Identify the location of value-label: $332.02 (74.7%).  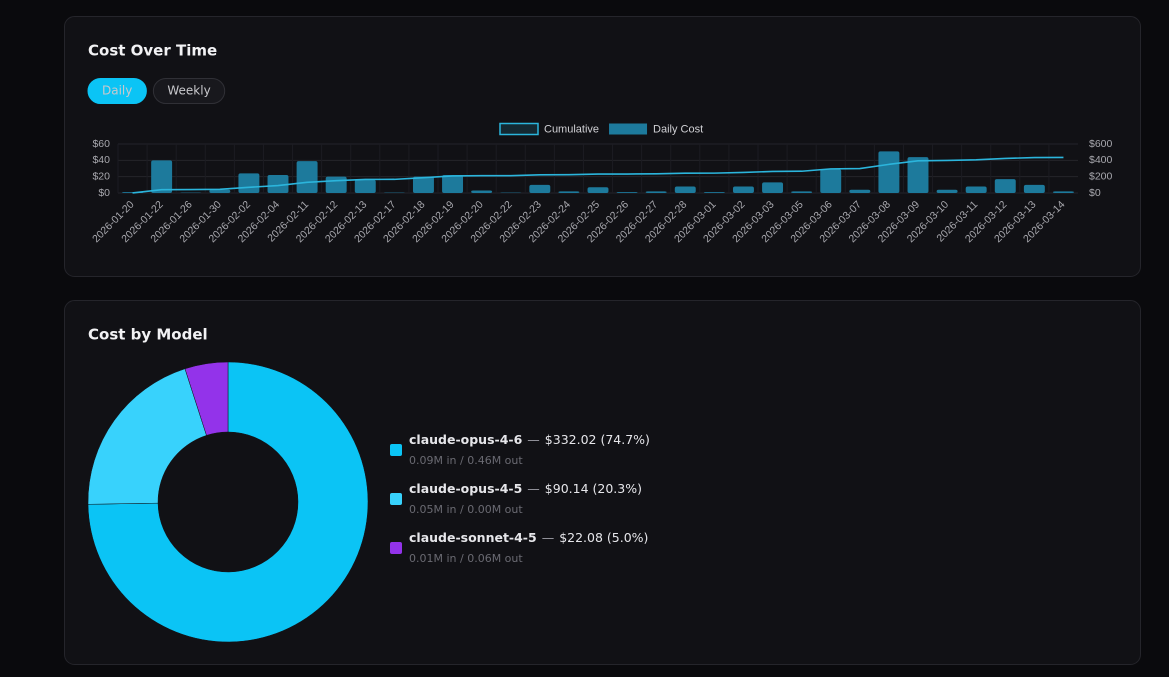
(597, 439).